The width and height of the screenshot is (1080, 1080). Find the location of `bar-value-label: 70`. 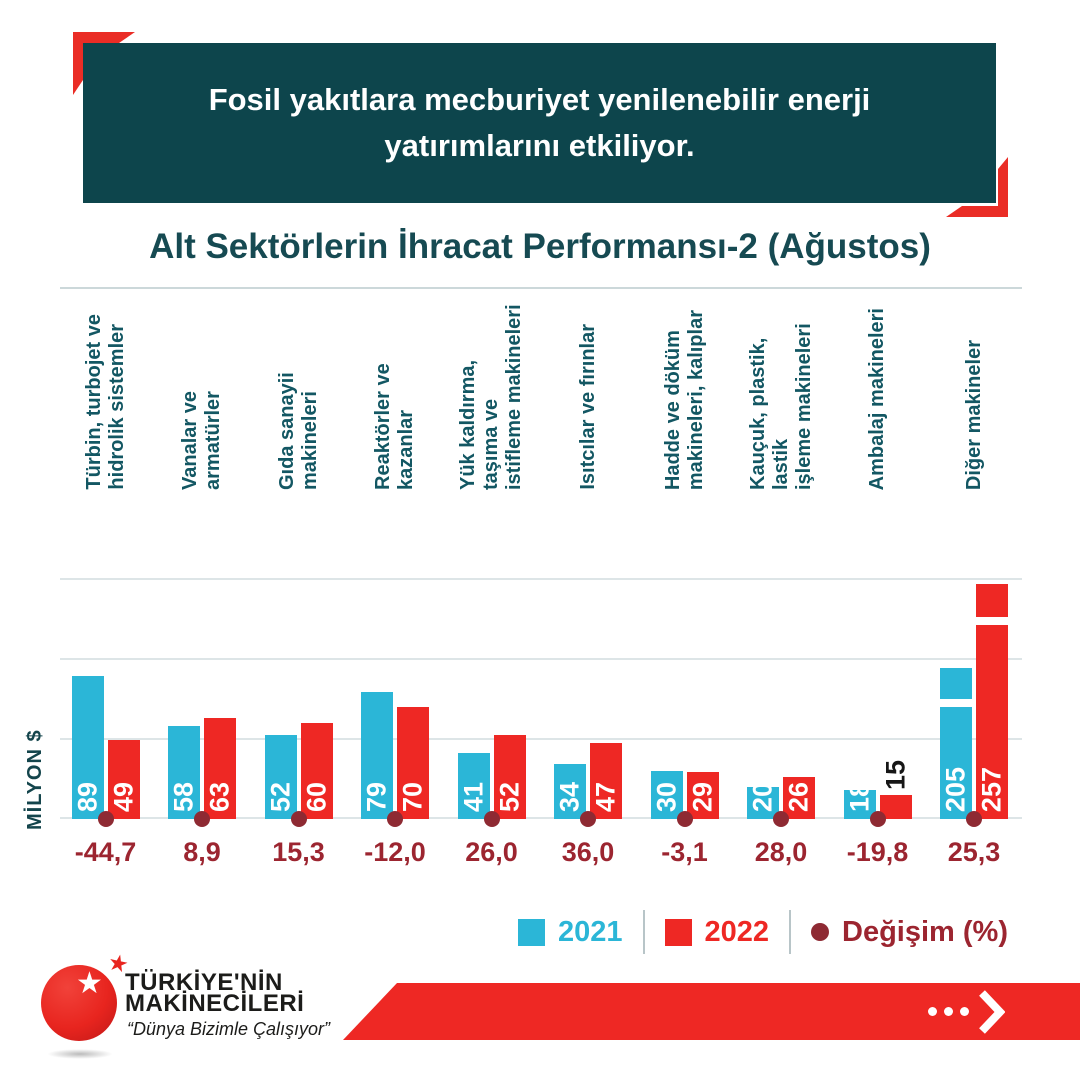

bar-value-label: 70 is located at coordinates (412, 796).